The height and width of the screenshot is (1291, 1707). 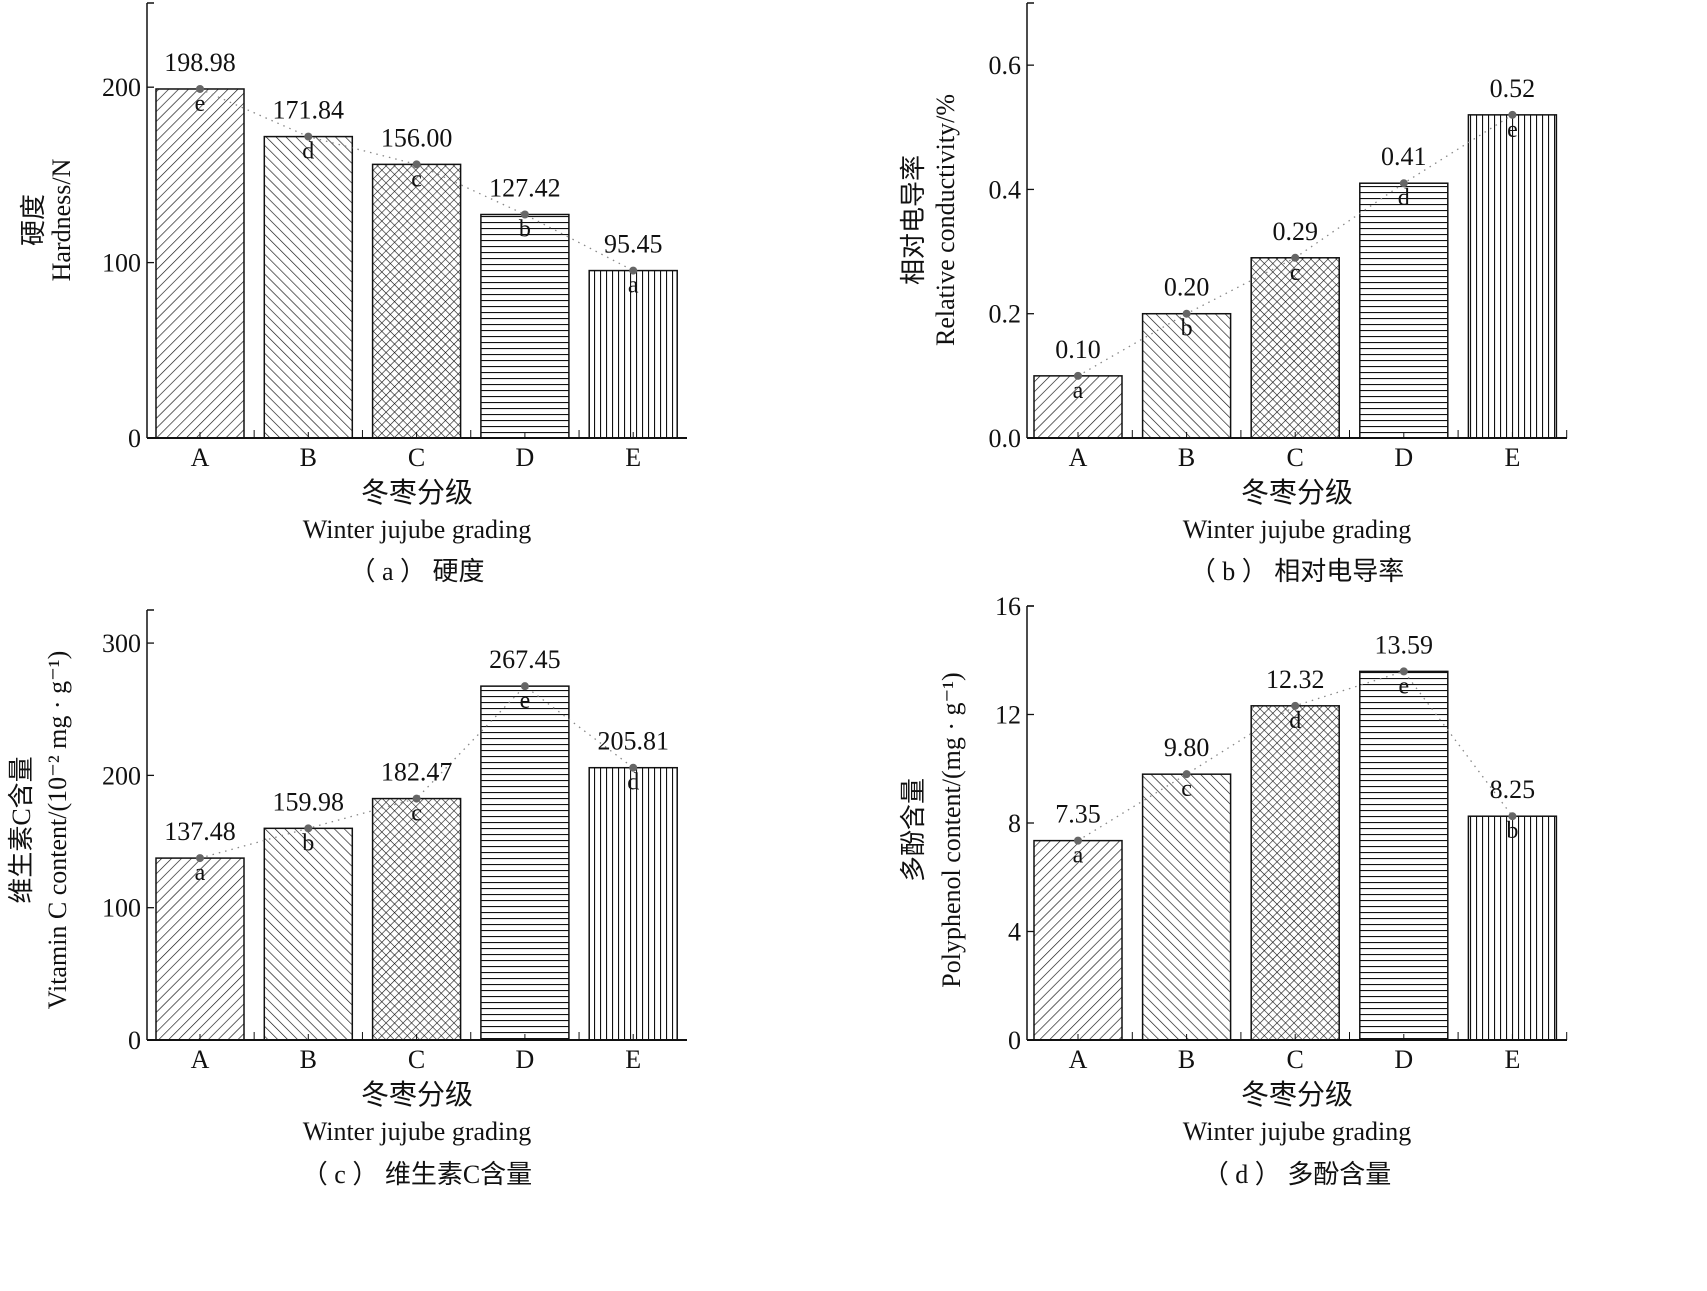 I want to click on x-title-cn-d: 冬枣分级, so click(x=1297, y=1095).